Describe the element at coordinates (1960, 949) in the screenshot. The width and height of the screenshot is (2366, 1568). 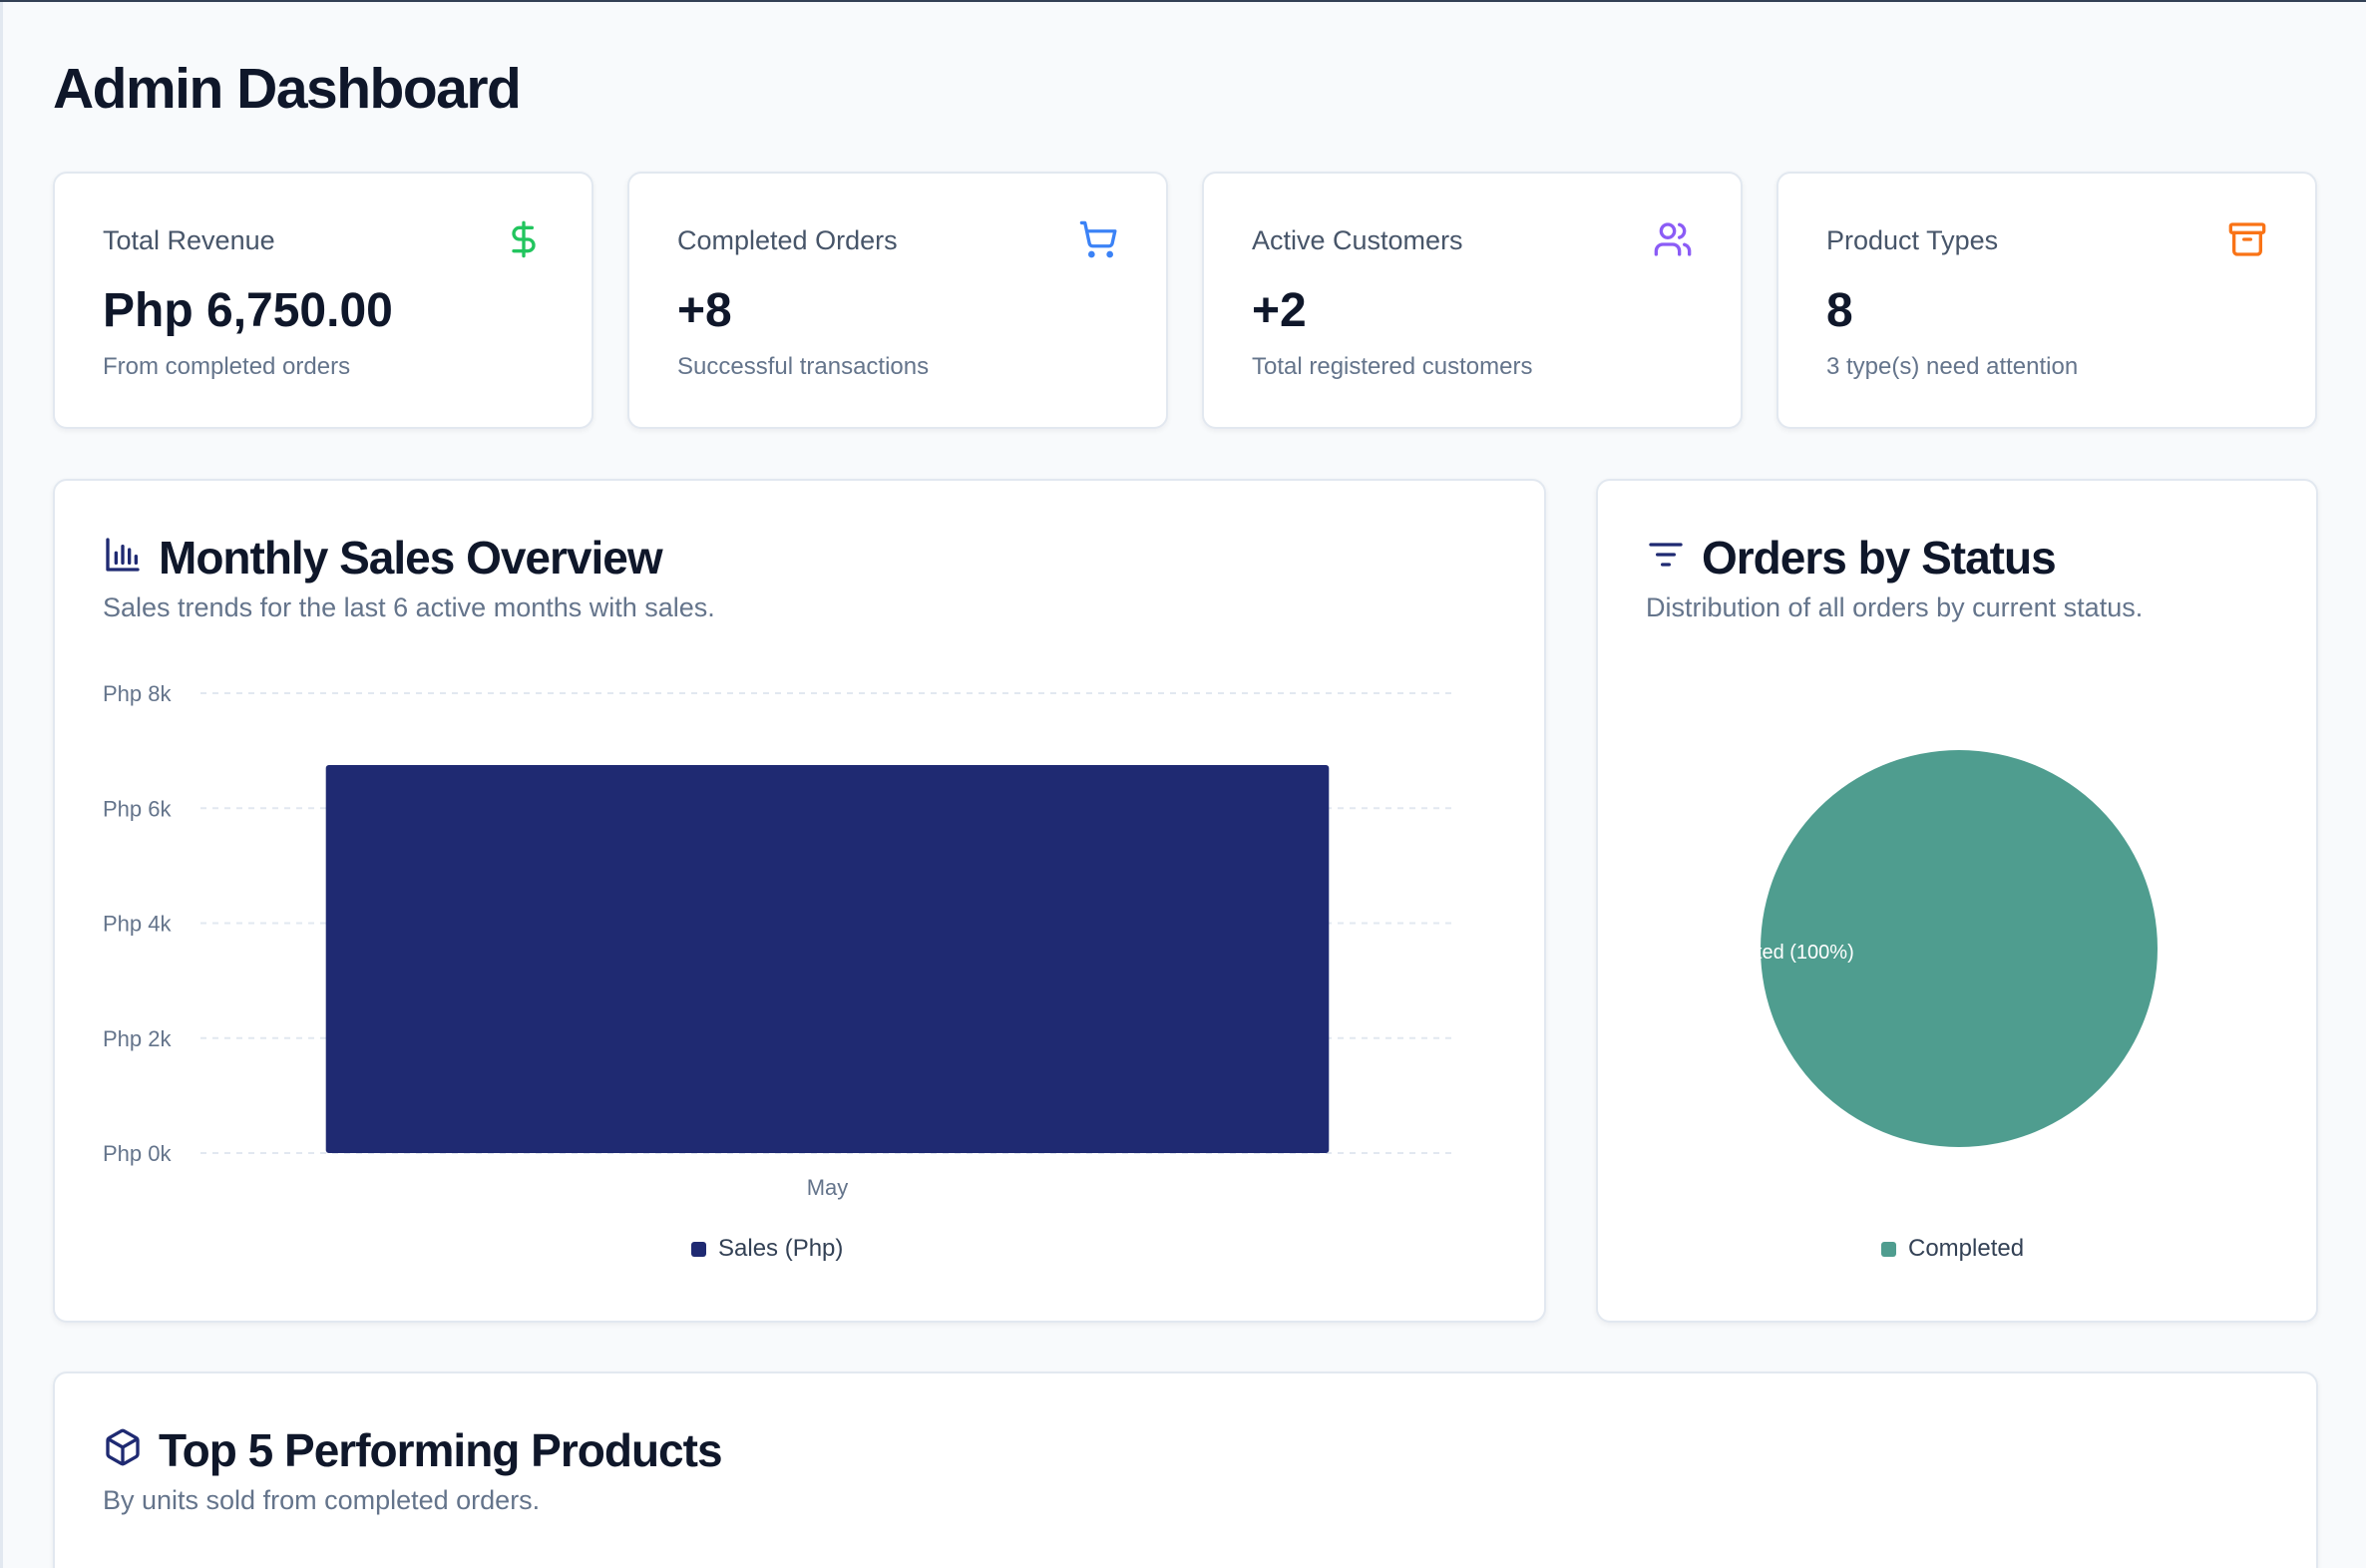
I see `pie-slice` at that location.